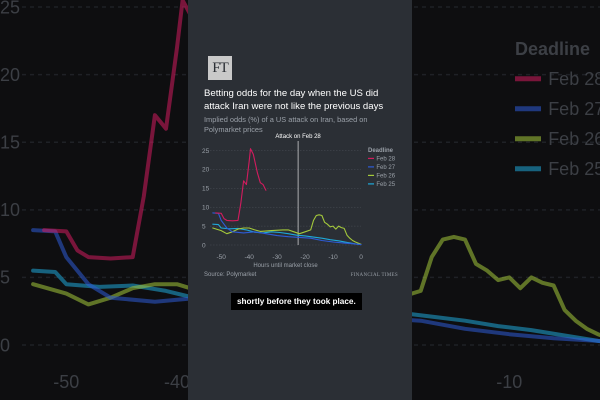 The width and height of the screenshot is (600, 400). What do you see at coordinates (277, 257) in the screenshot?
I see `x-tick-label: -30` at bounding box center [277, 257].